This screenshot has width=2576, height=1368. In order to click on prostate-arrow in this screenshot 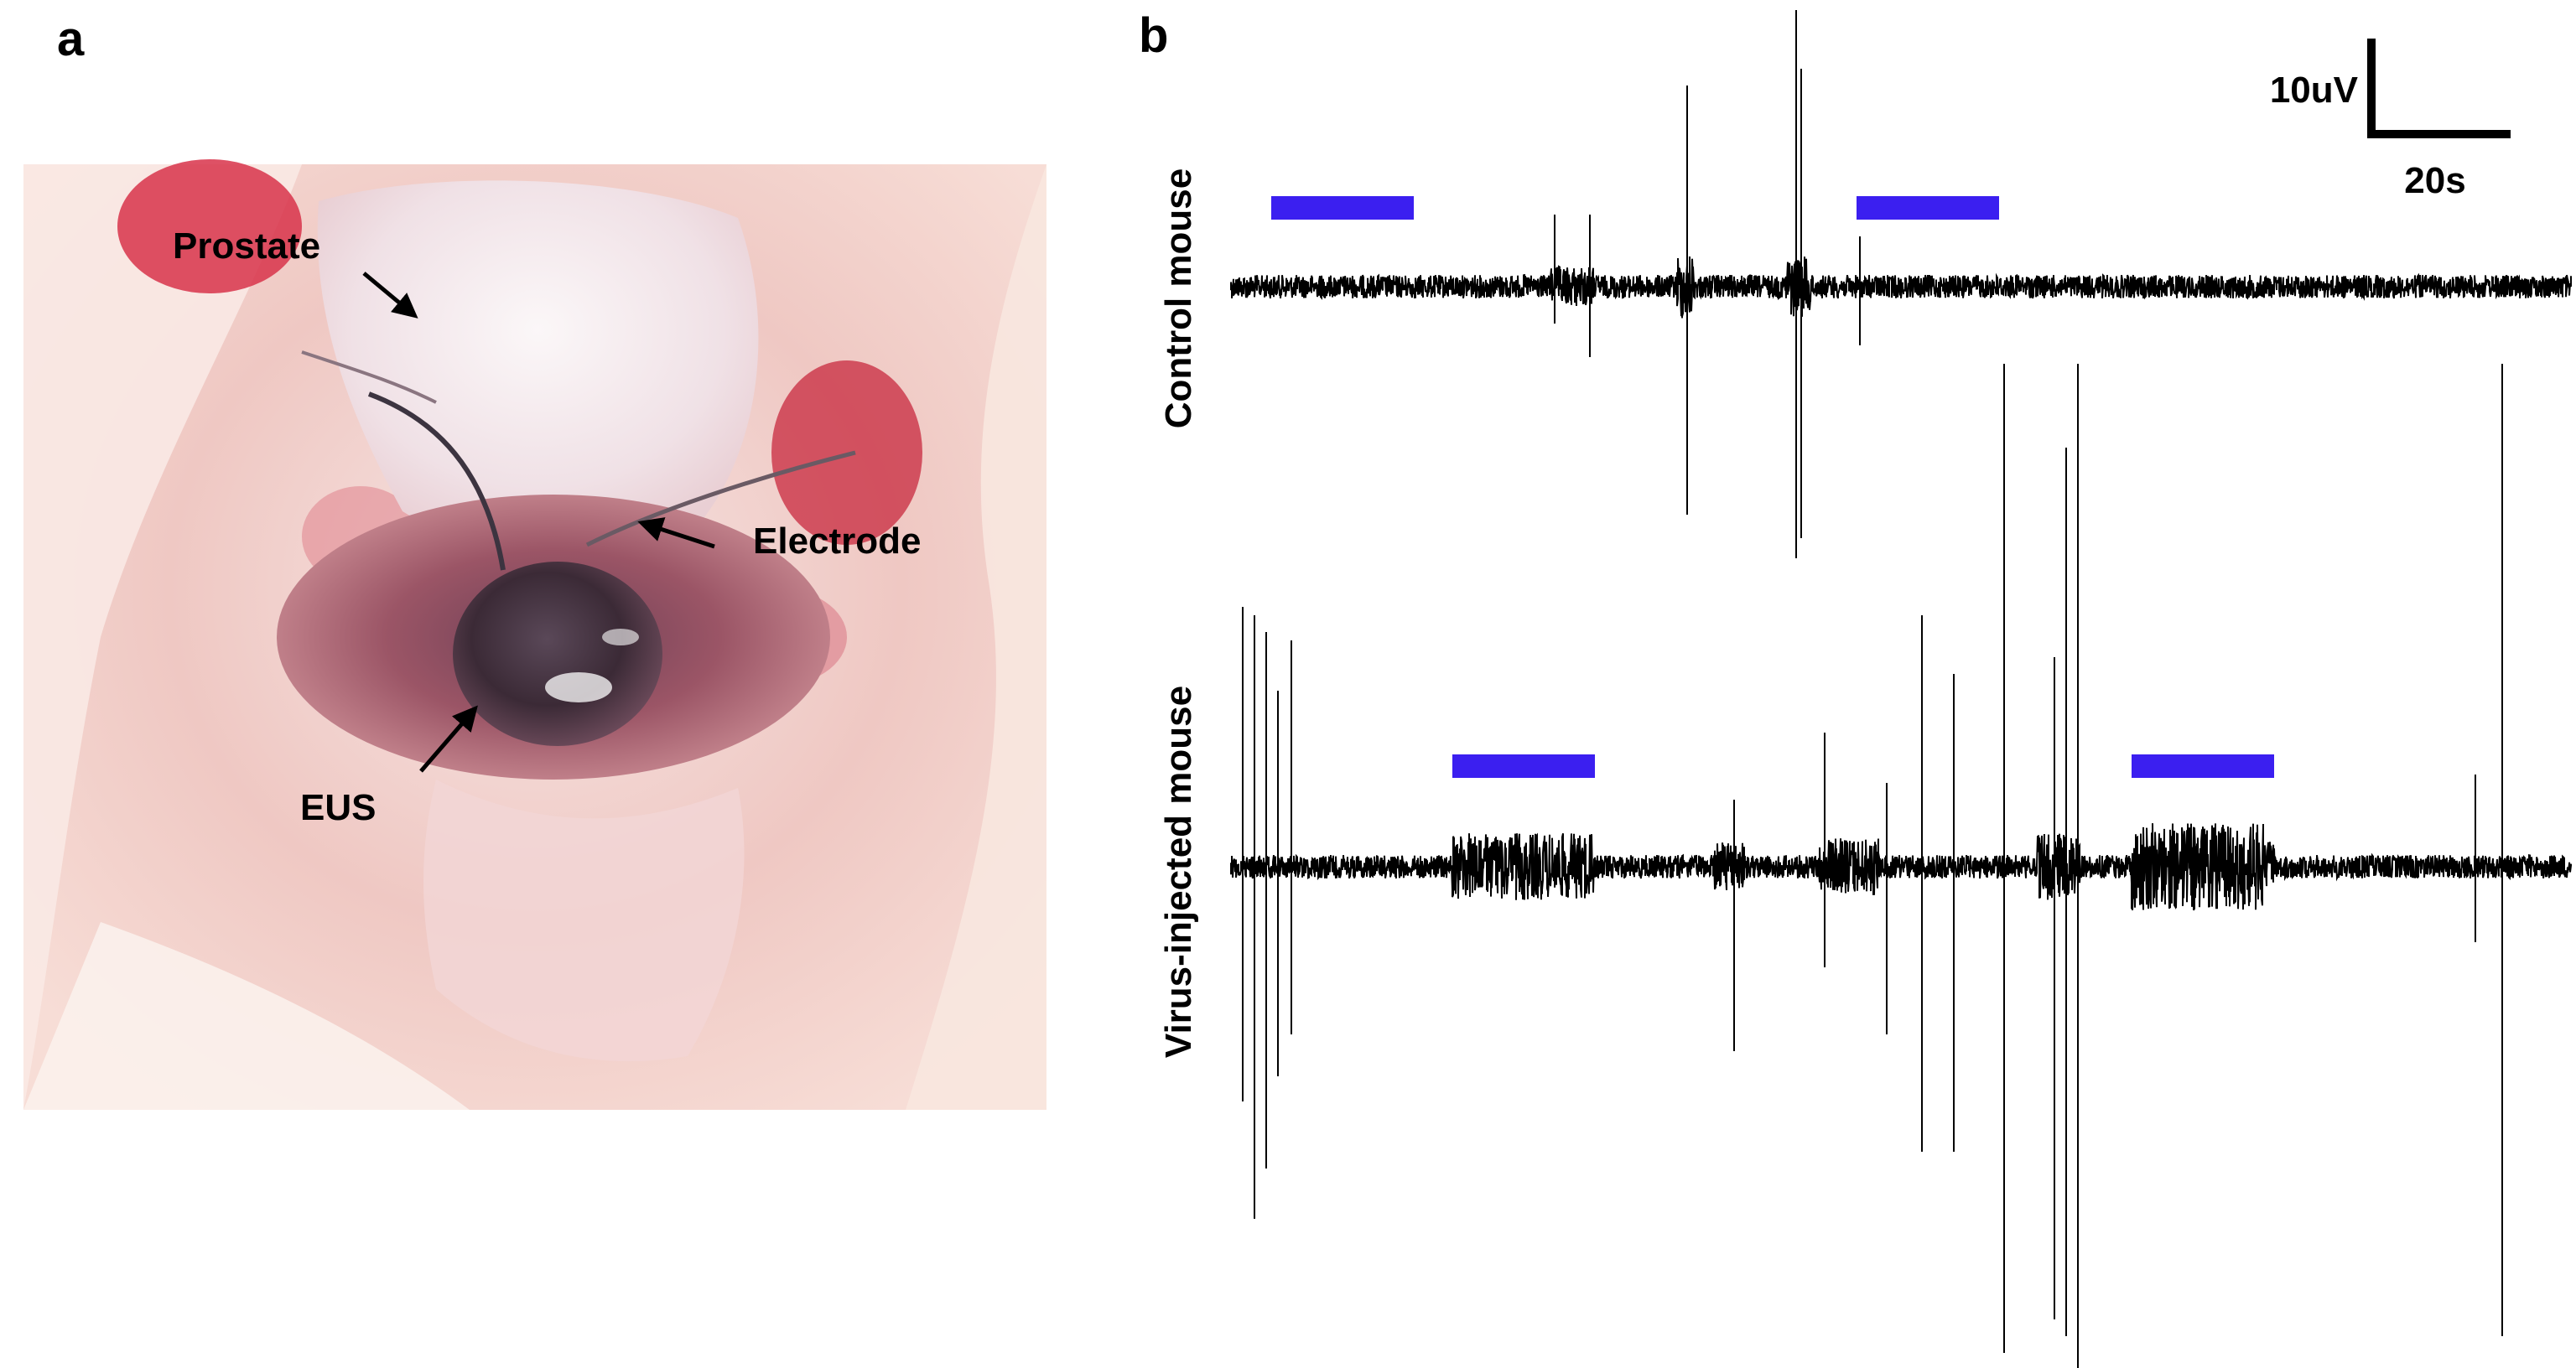, I will do `click(390, 295)`.